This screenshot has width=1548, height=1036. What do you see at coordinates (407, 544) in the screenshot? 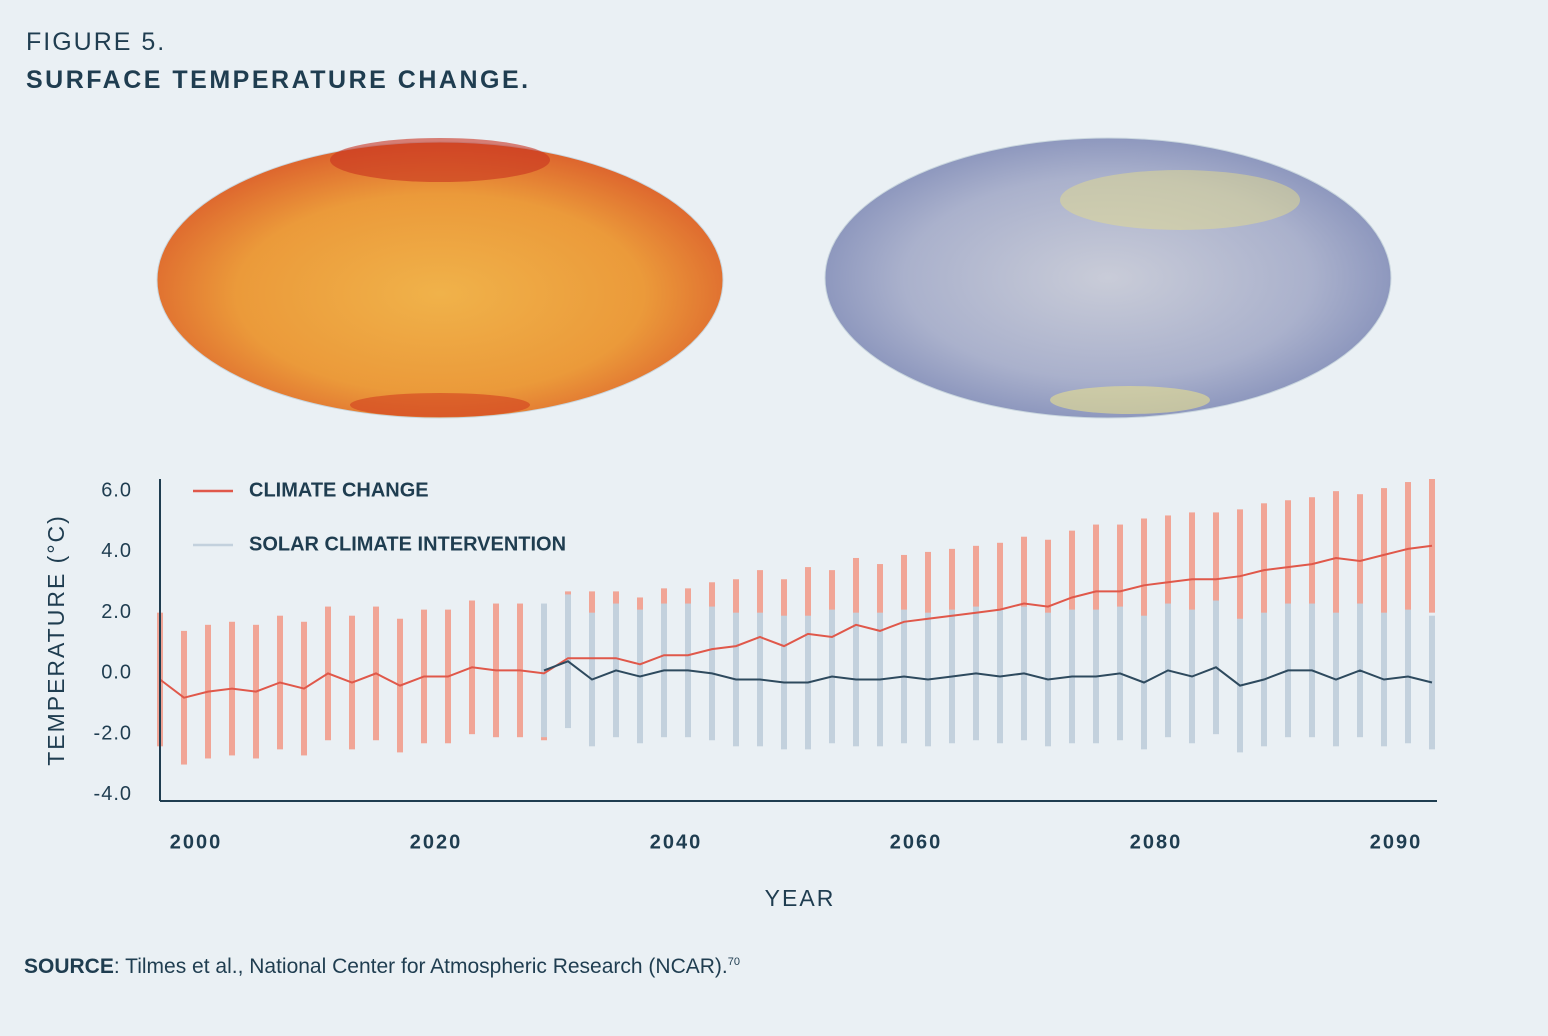
I see `legend-label: SOLAR CLIMATE INTERVENTION` at bounding box center [407, 544].